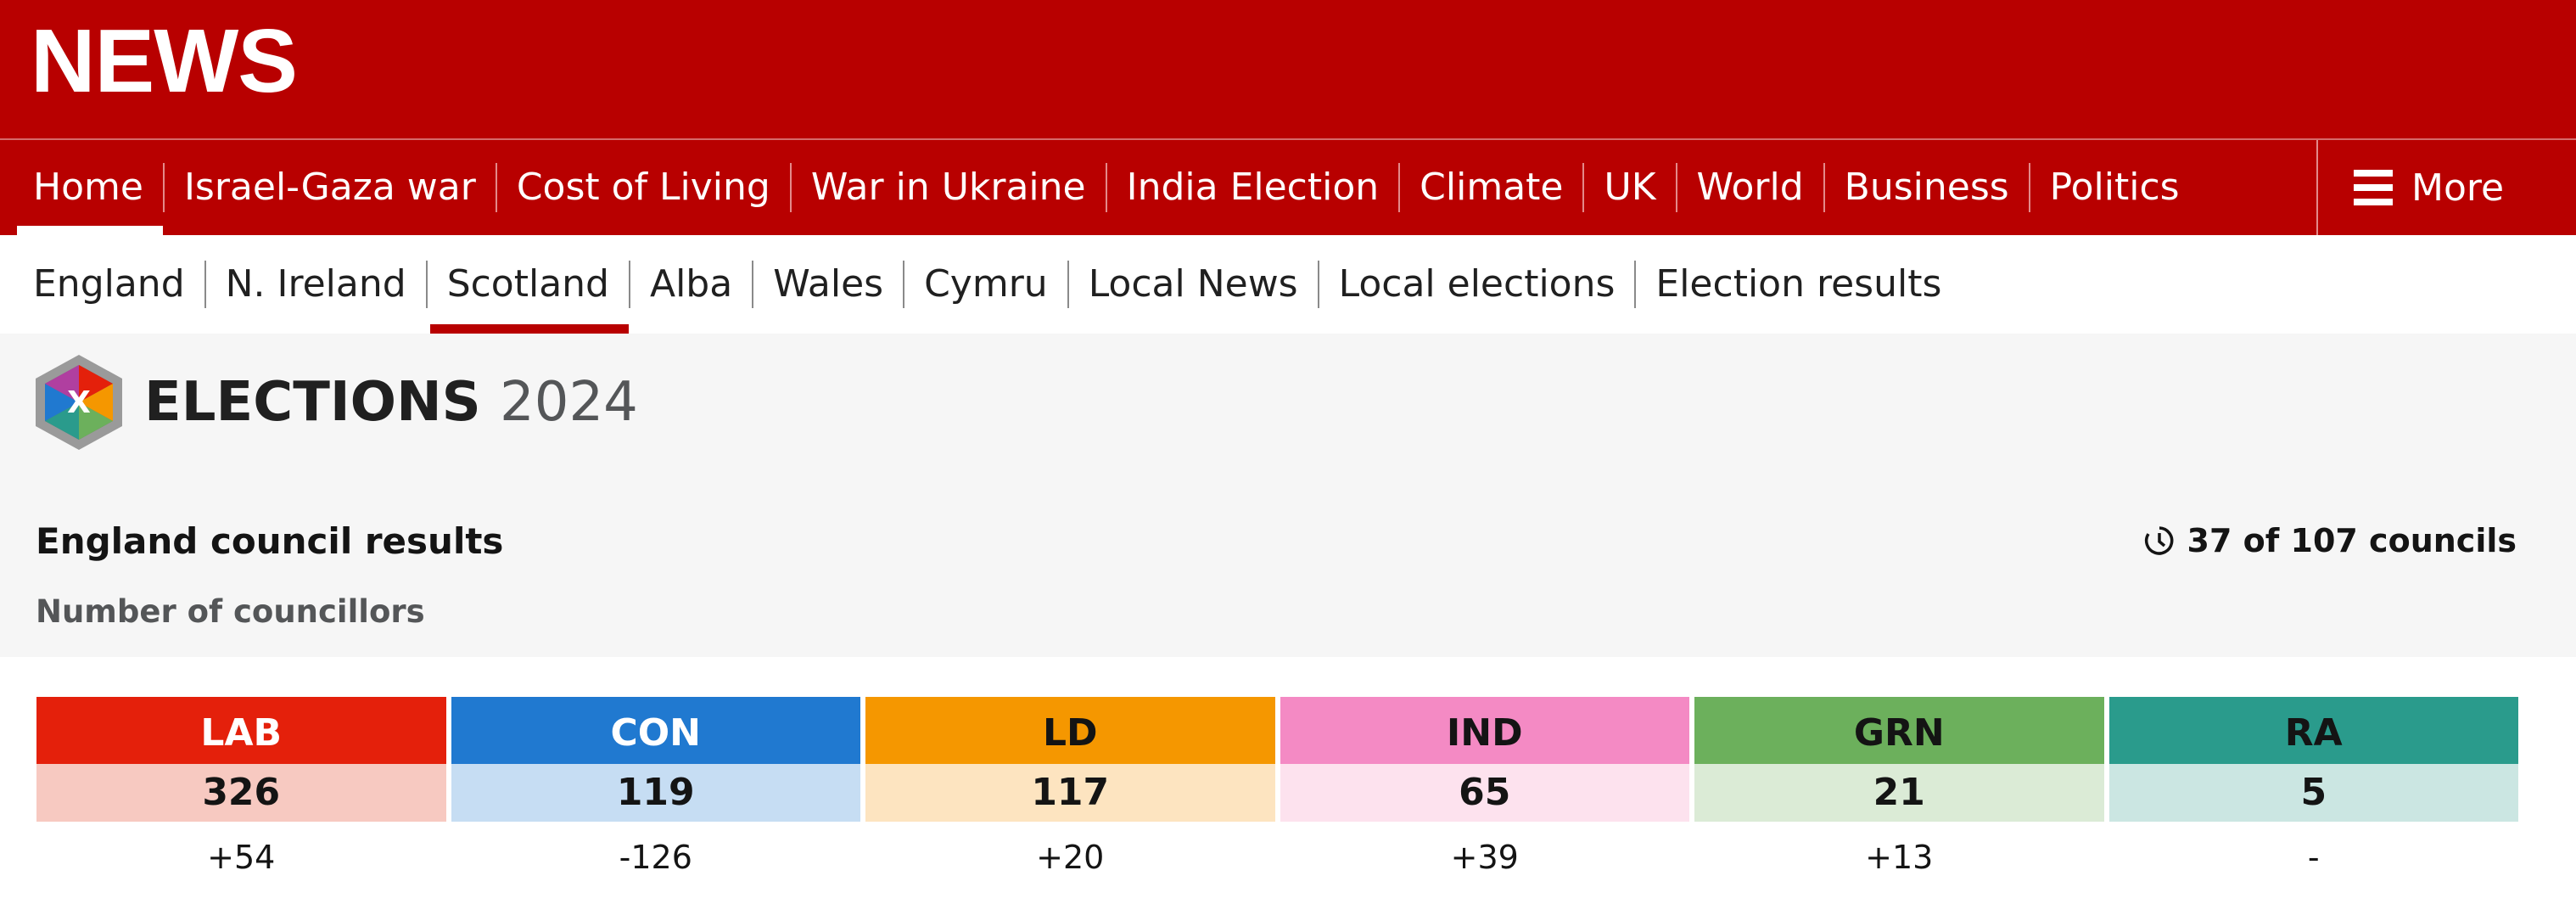 The width and height of the screenshot is (2576, 904). Describe the element at coordinates (569, 403) in the screenshot. I see `elections-year: 2024` at that location.